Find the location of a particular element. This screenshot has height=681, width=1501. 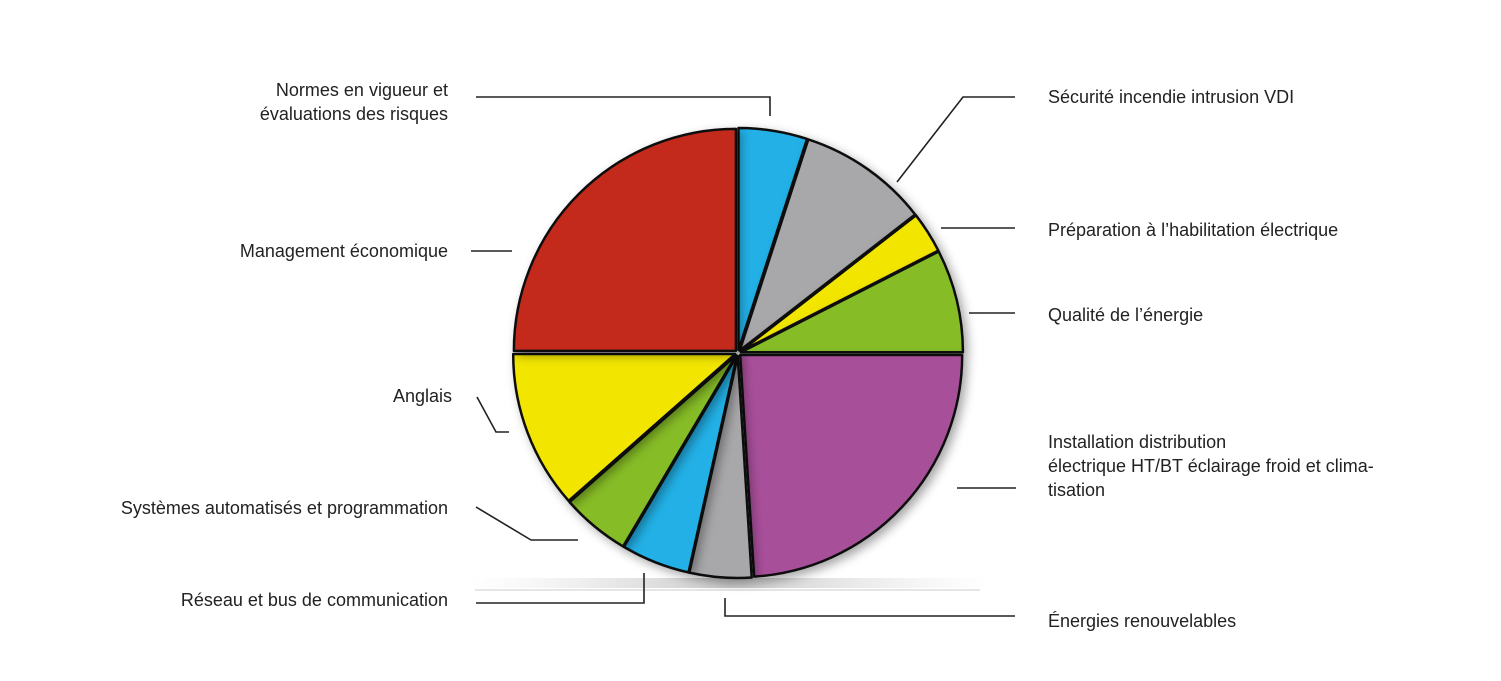

slice-label: Systèmes automatisés et programmation is located at coordinates (284, 508).